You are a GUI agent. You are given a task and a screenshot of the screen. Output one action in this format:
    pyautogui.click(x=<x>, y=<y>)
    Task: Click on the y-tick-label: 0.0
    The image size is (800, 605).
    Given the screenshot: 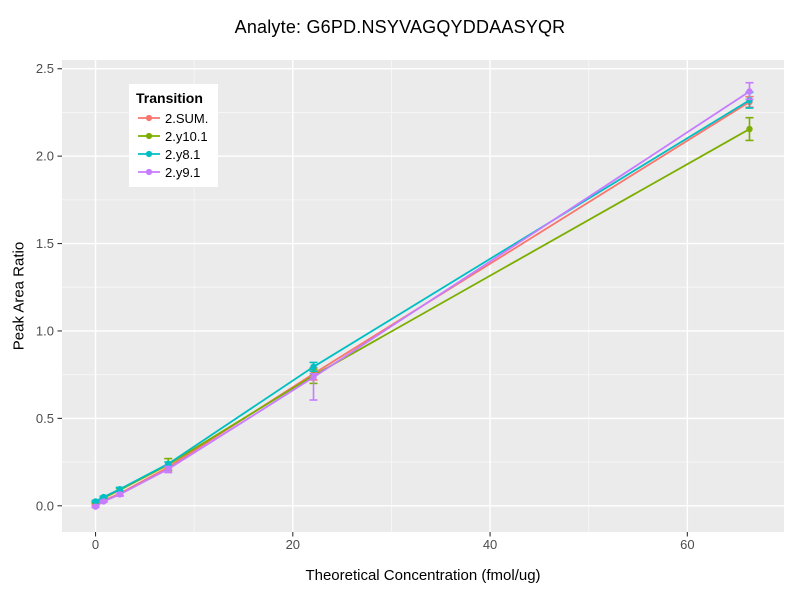 What is the action you would take?
    pyautogui.click(x=45, y=505)
    